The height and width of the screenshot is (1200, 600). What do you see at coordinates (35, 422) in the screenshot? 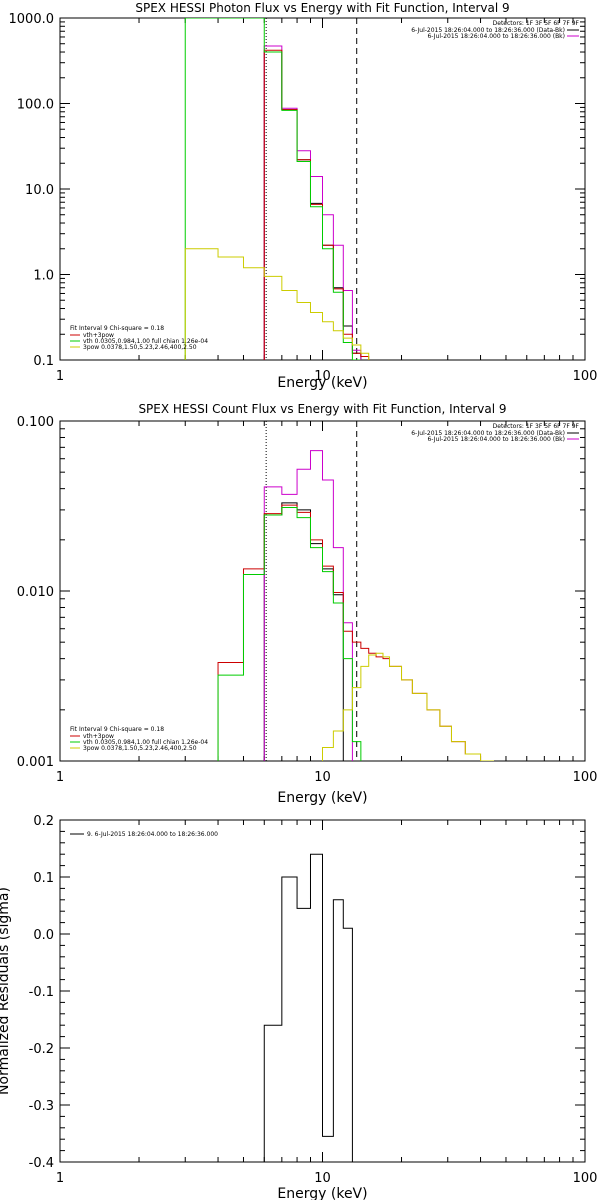
I see `y-tick-label: 0.100` at bounding box center [35, 422].